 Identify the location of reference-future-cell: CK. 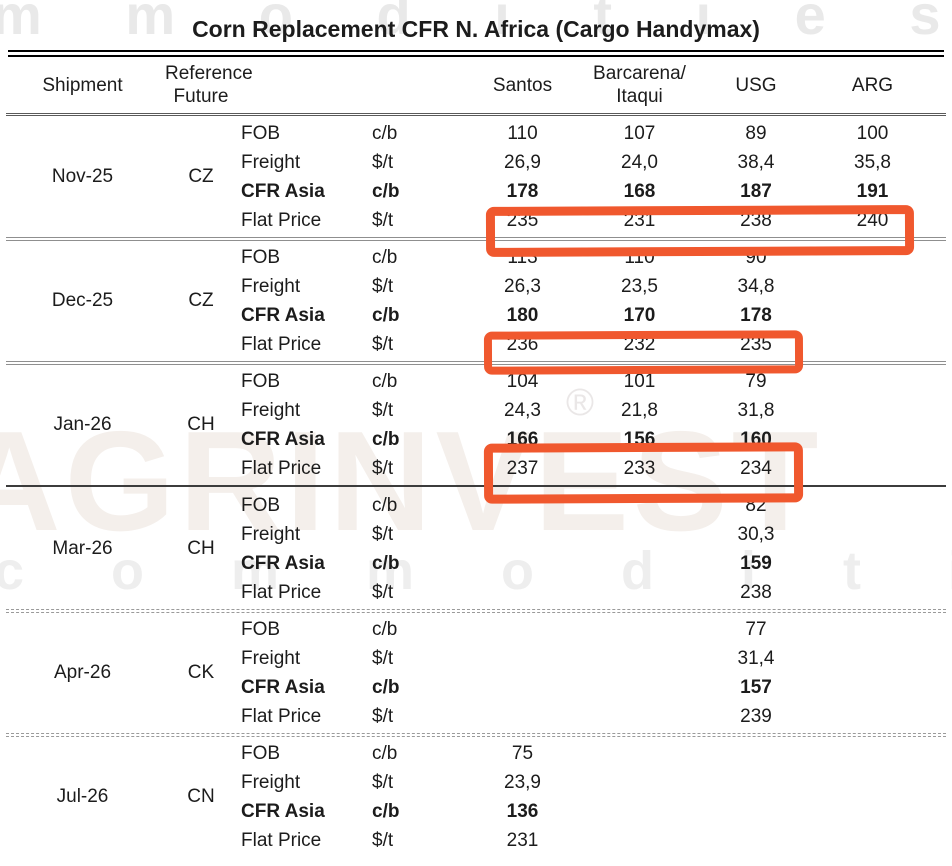
(201, 672).